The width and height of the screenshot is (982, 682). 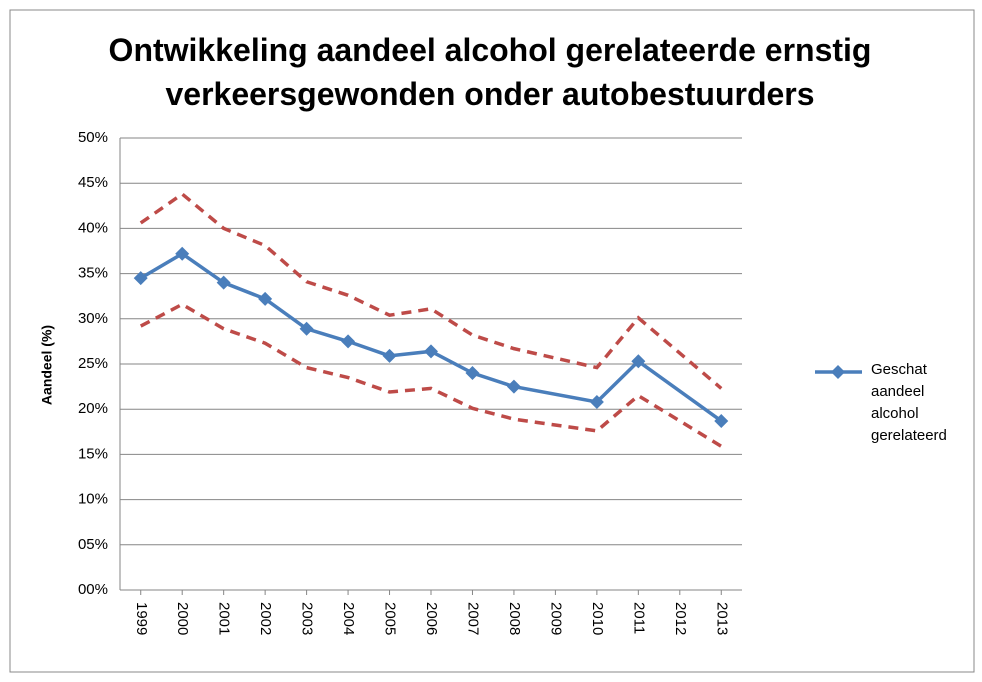 I want to click on x-tick-label: 2012, so click(x=680, y=618).